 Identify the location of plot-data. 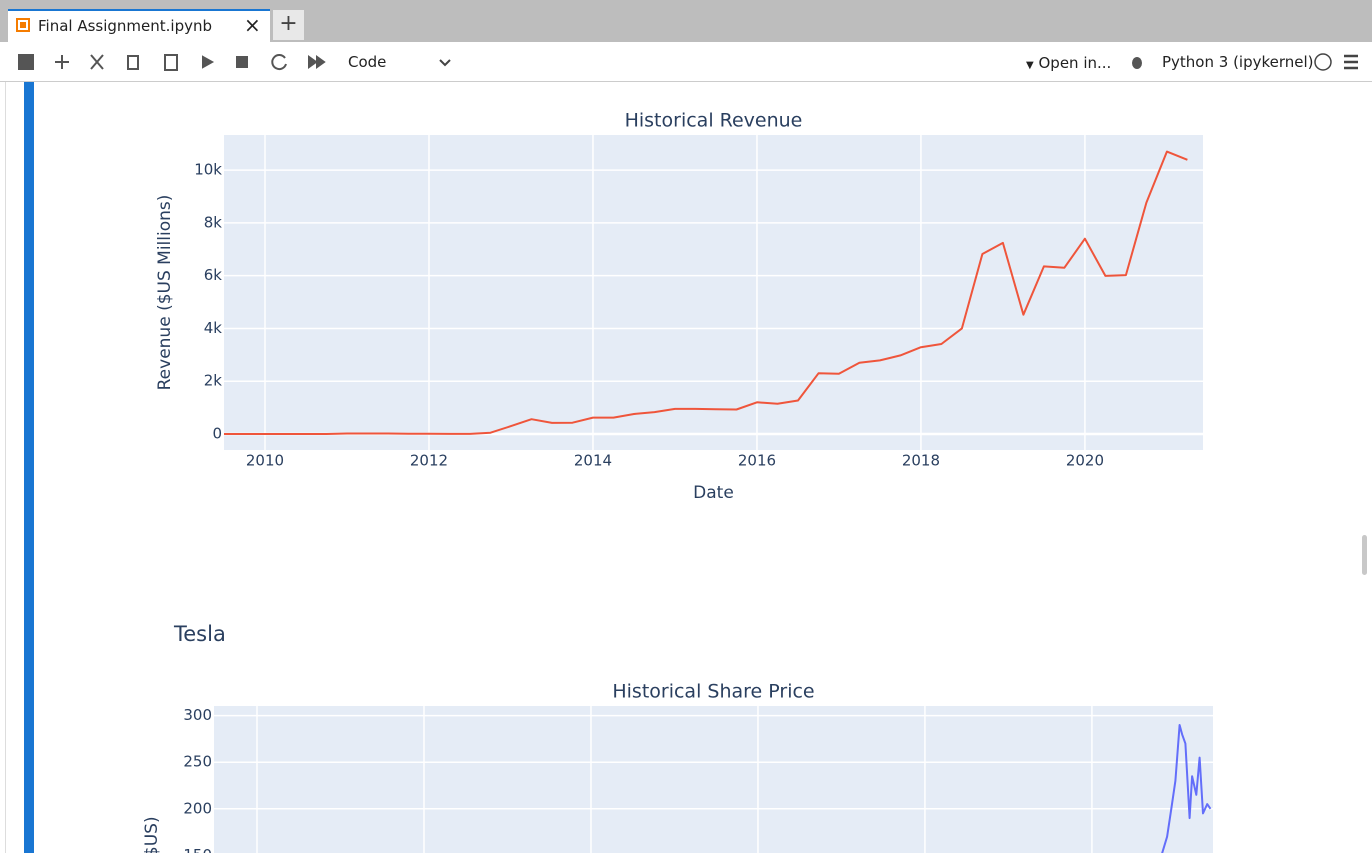
(1186, 788).